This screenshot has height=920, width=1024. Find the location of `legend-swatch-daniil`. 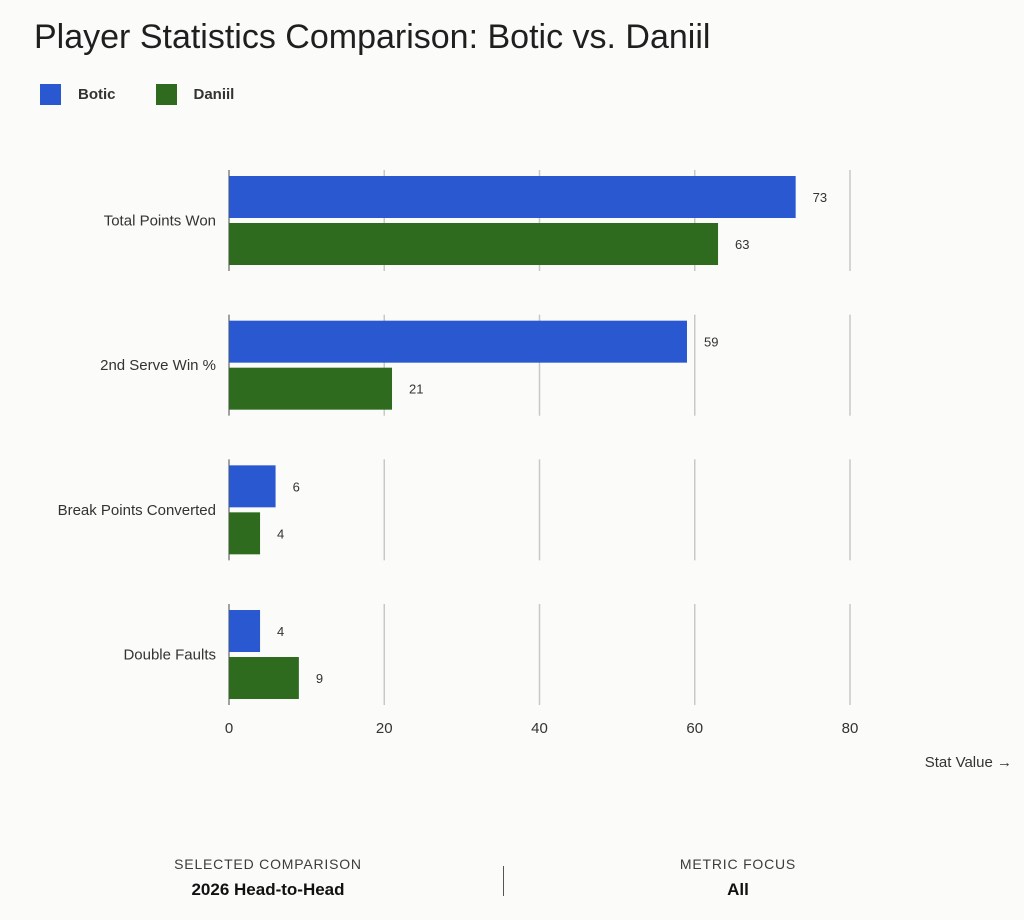

legend-swatch-daniil is located at coordinates (166, 94).